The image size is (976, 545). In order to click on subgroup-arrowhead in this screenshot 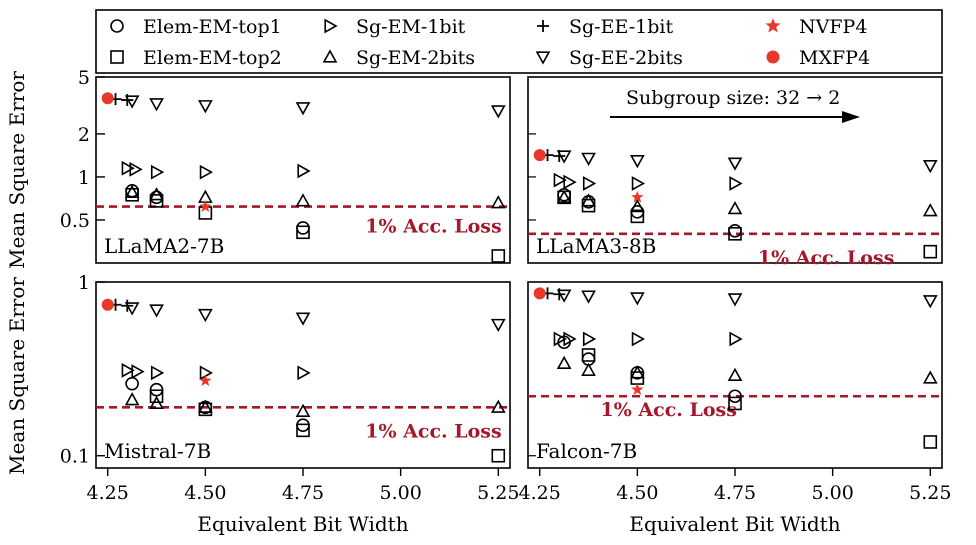, I will do `click(851, 117)`.